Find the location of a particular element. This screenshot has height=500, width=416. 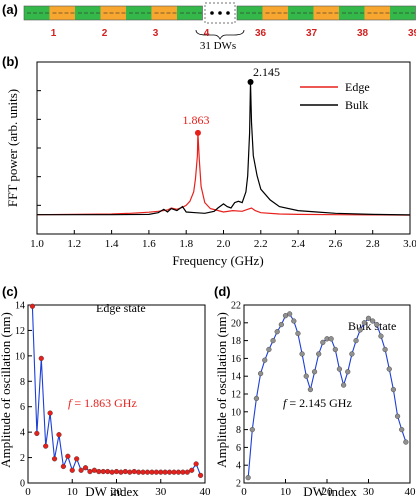

dw-number-4: 4 is located at coordinates (207, 33).